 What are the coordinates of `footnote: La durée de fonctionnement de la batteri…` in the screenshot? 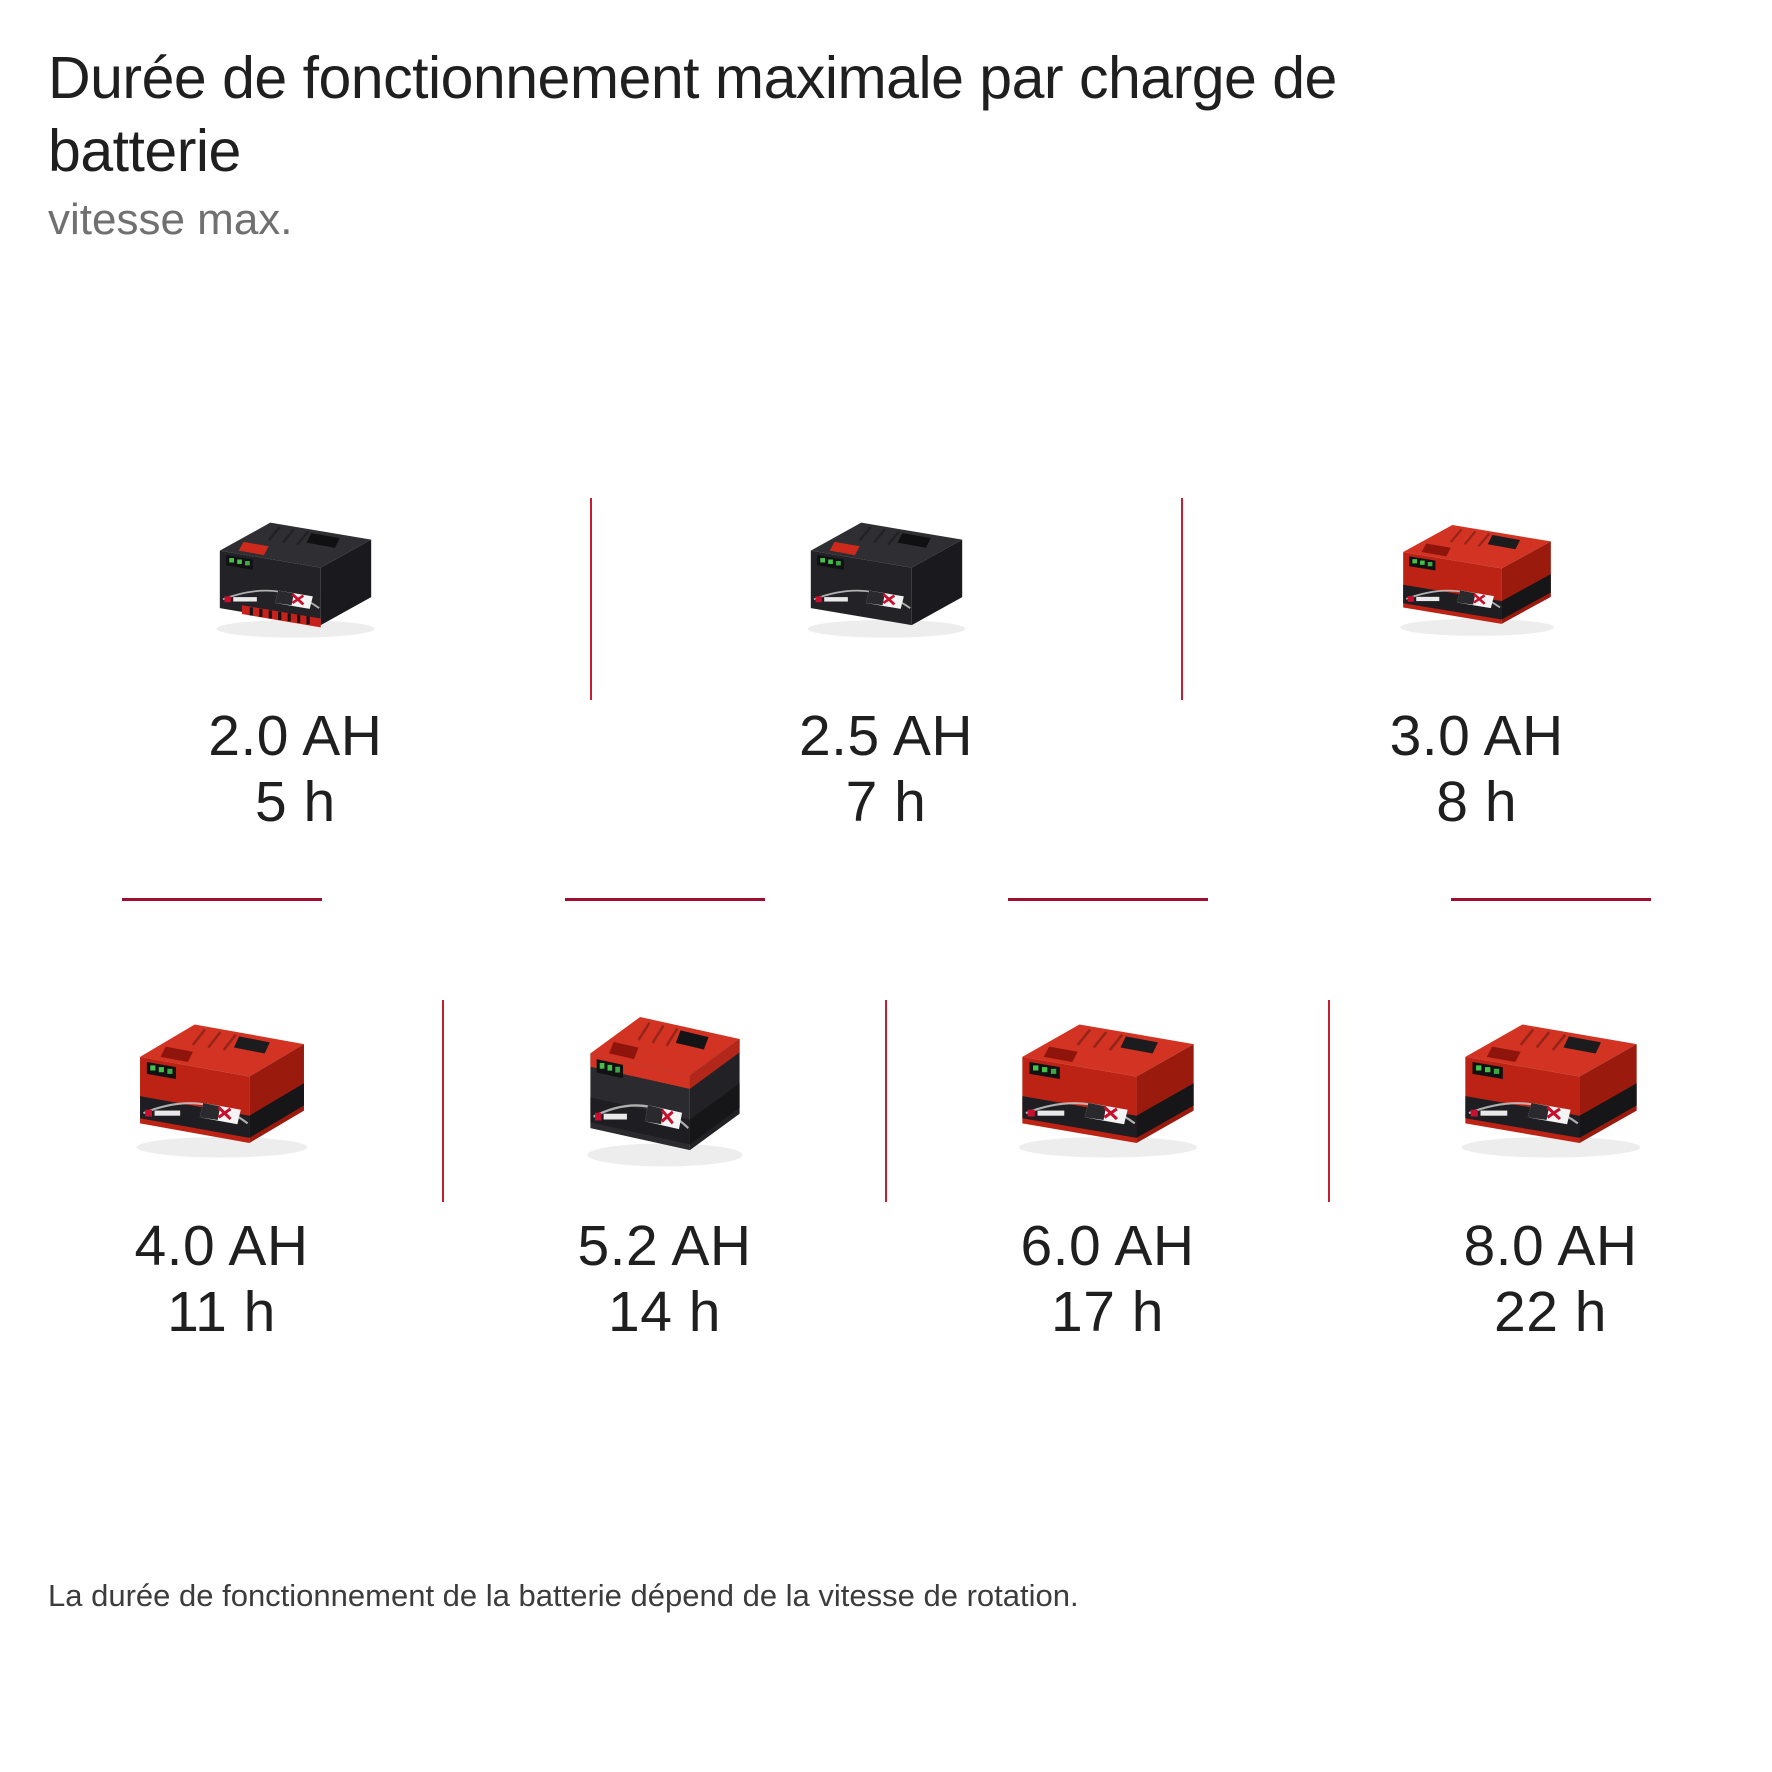 It's located at (563, 1595).